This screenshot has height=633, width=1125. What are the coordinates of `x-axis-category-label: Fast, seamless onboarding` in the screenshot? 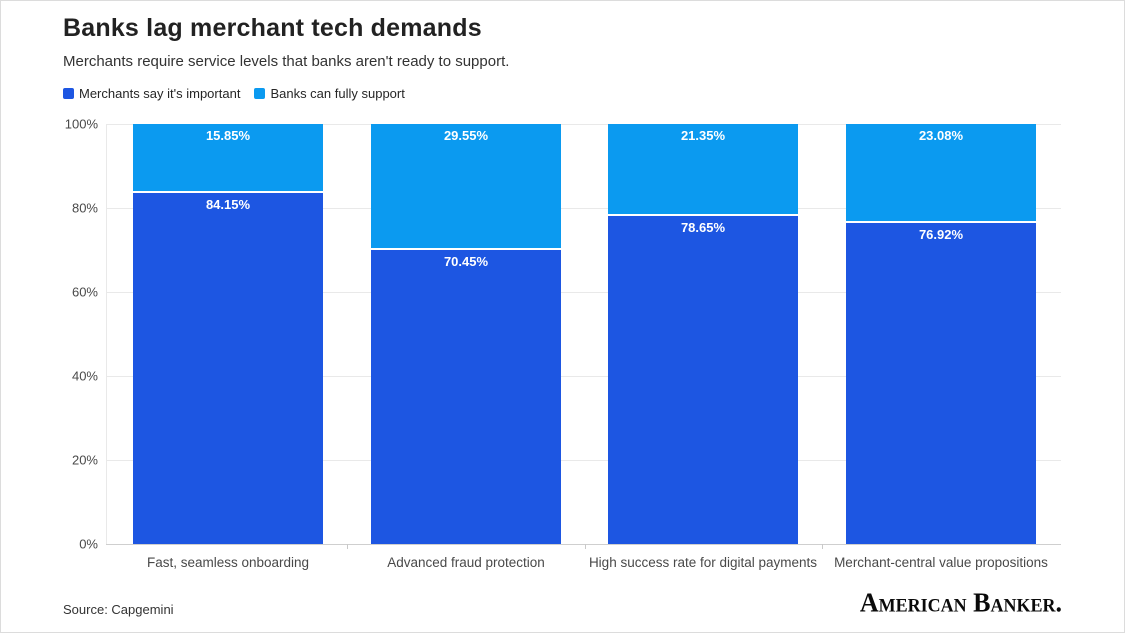 It's located at (228, 562).